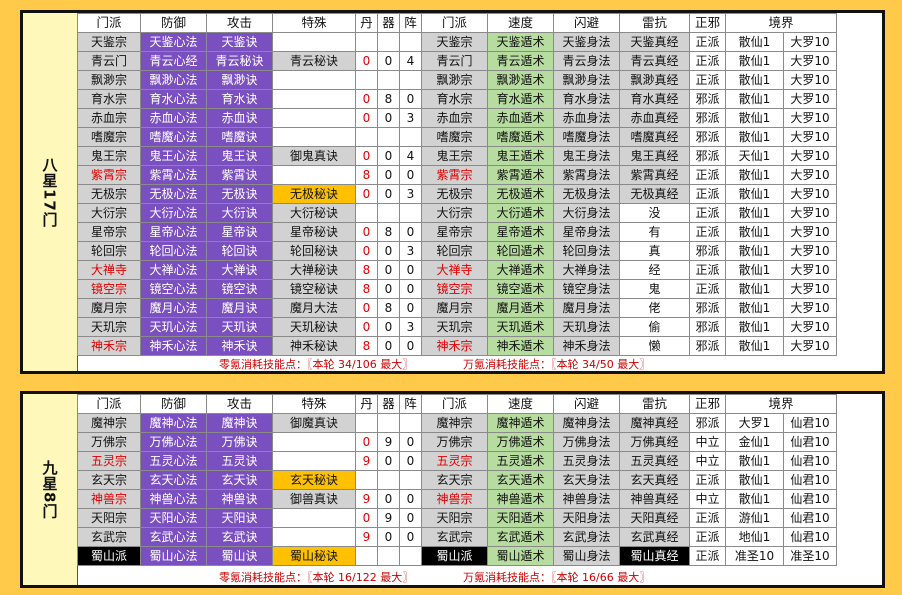 The width and height of the screenshot is (902, 595). I want to click on panel-side-label: 九星8门, so click(50, 489).